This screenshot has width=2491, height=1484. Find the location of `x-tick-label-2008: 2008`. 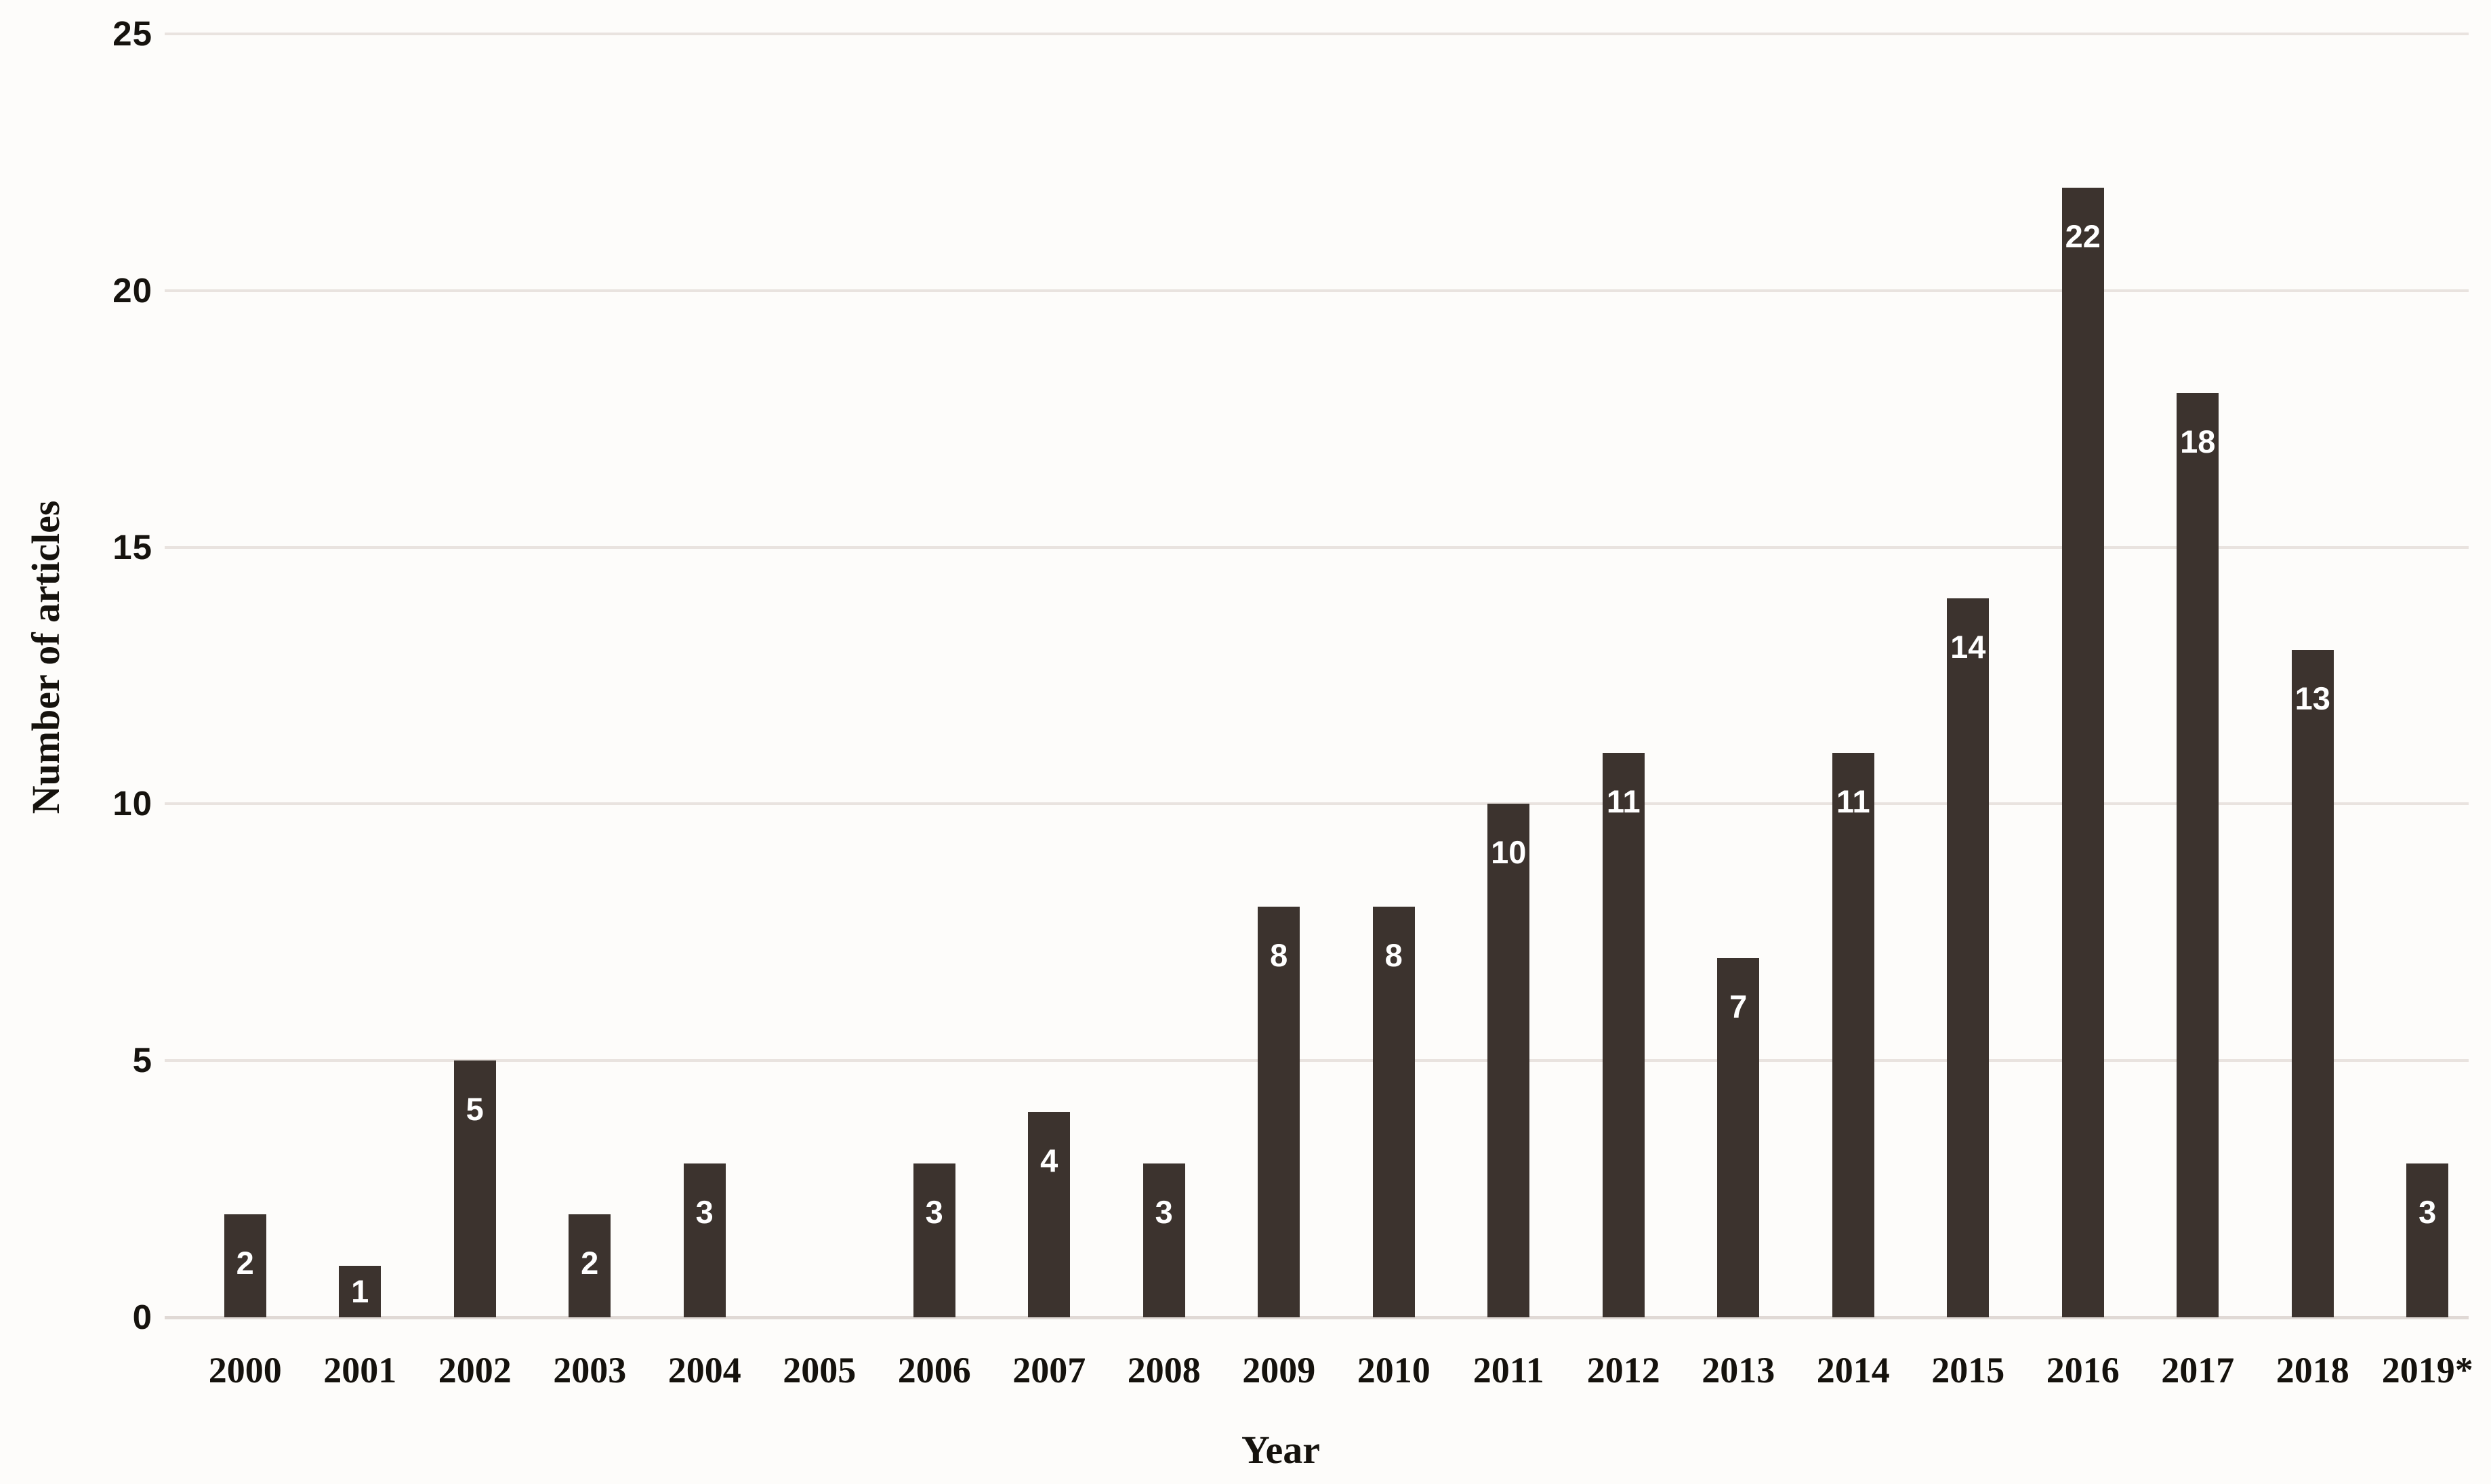

x-tick-label-2008: 2008 is located at coordinates (1164, 1370).